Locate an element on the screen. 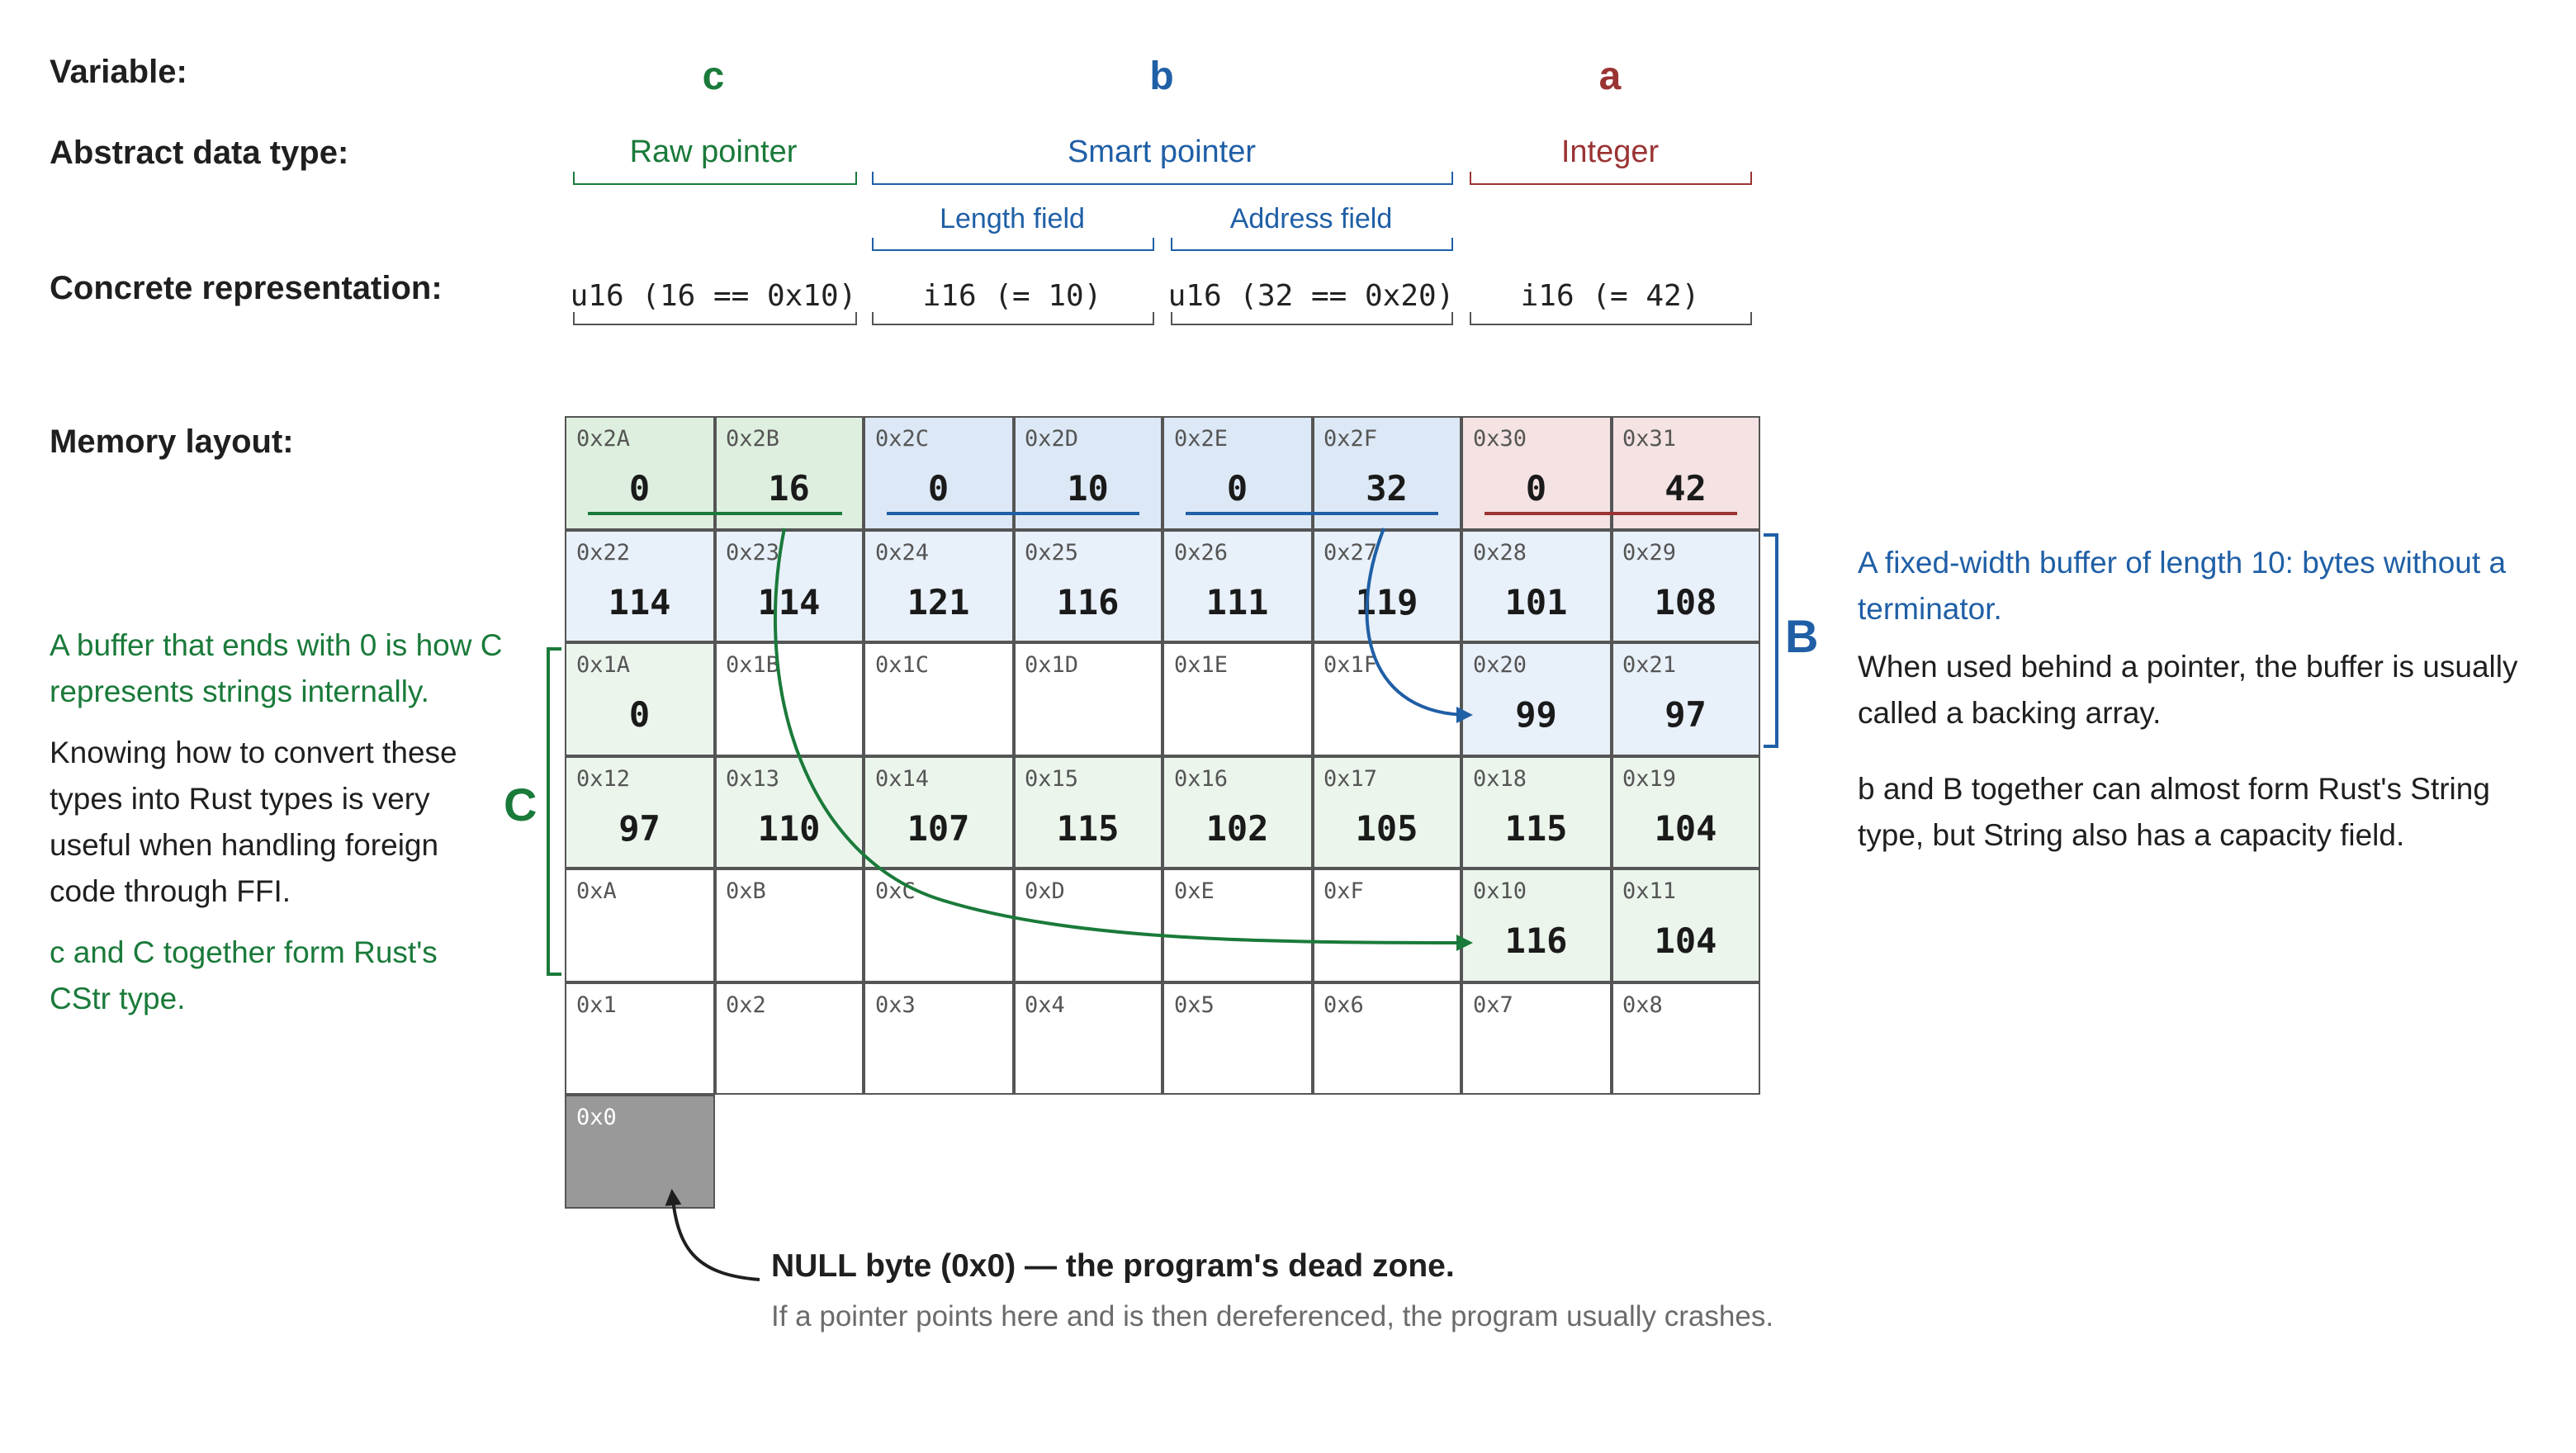  memory-cell: 0x1 is located at coordinates (639, 1038).